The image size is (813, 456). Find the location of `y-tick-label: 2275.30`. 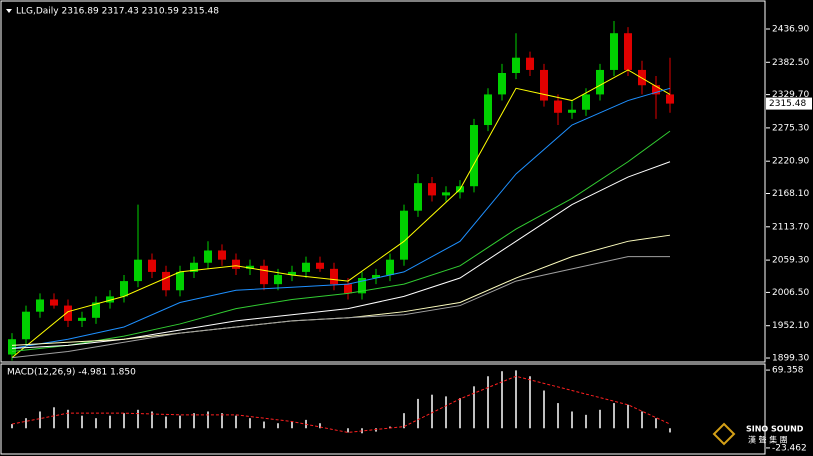

y-tick-label: 2275.30 is located at coordinates (790, 128).